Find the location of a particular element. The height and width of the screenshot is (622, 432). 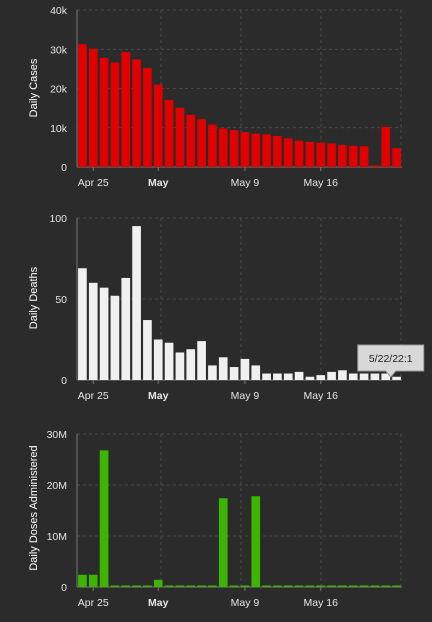

y-tick-label: 40k is located at coordinates (59, 11).